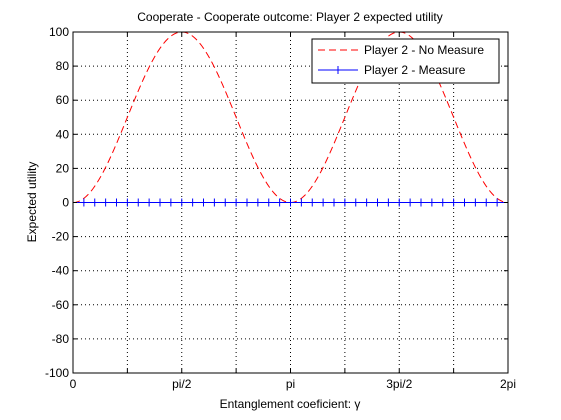 This screenshot has height=420, width=561. What do you see at coordinates (290, 384) in the screenshot?
I see `x-tick-label: pi` at bounding box center [290, 384].